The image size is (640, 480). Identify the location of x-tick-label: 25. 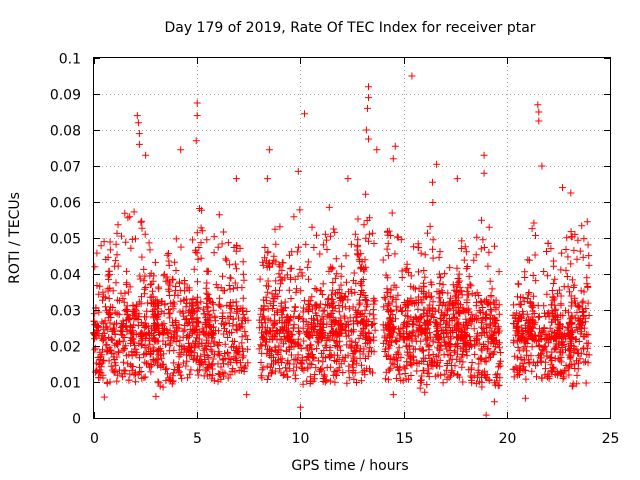
(611, 439).